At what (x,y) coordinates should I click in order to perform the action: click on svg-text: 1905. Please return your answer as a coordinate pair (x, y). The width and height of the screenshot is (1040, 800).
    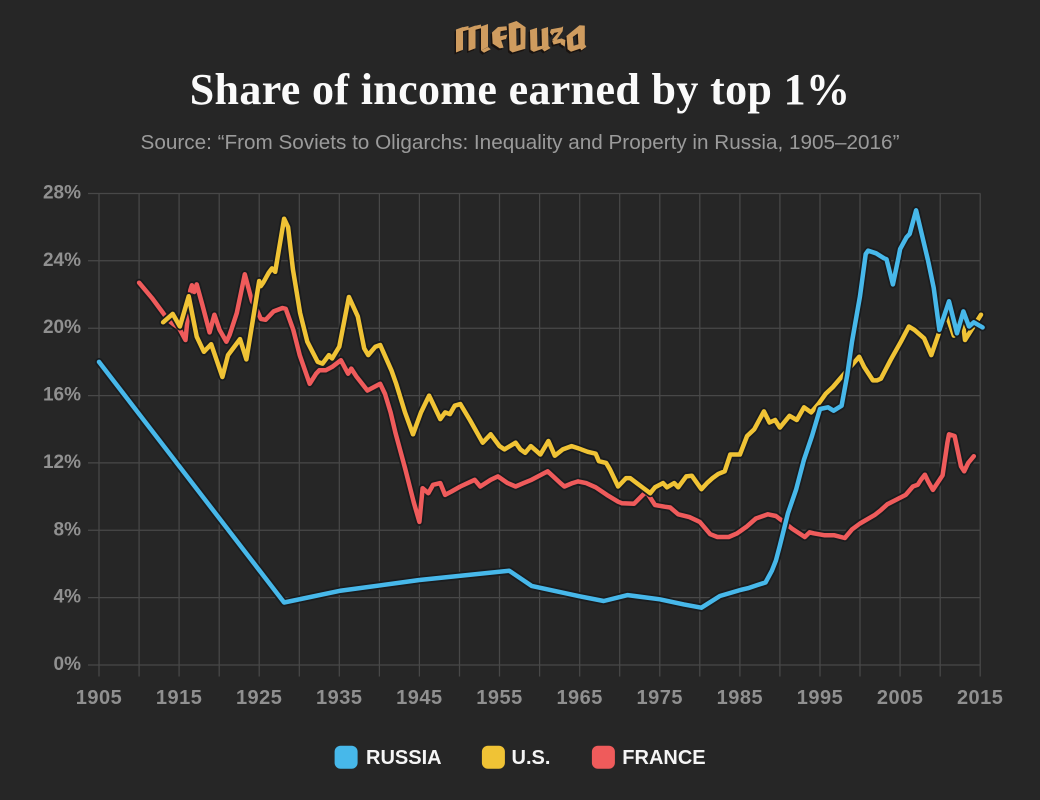
    Looking at the image, I should click on (99, 698).